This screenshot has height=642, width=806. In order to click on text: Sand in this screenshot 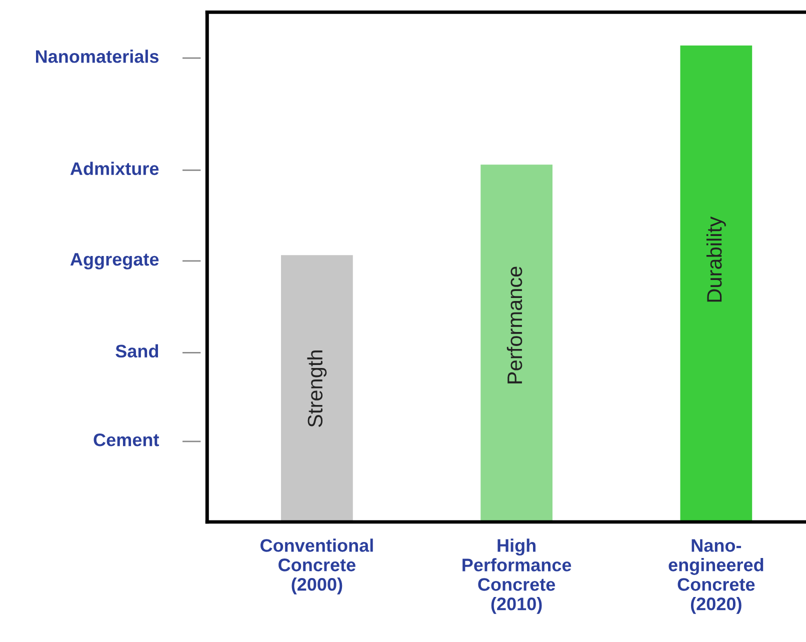, I will do `click(137, 351)`.